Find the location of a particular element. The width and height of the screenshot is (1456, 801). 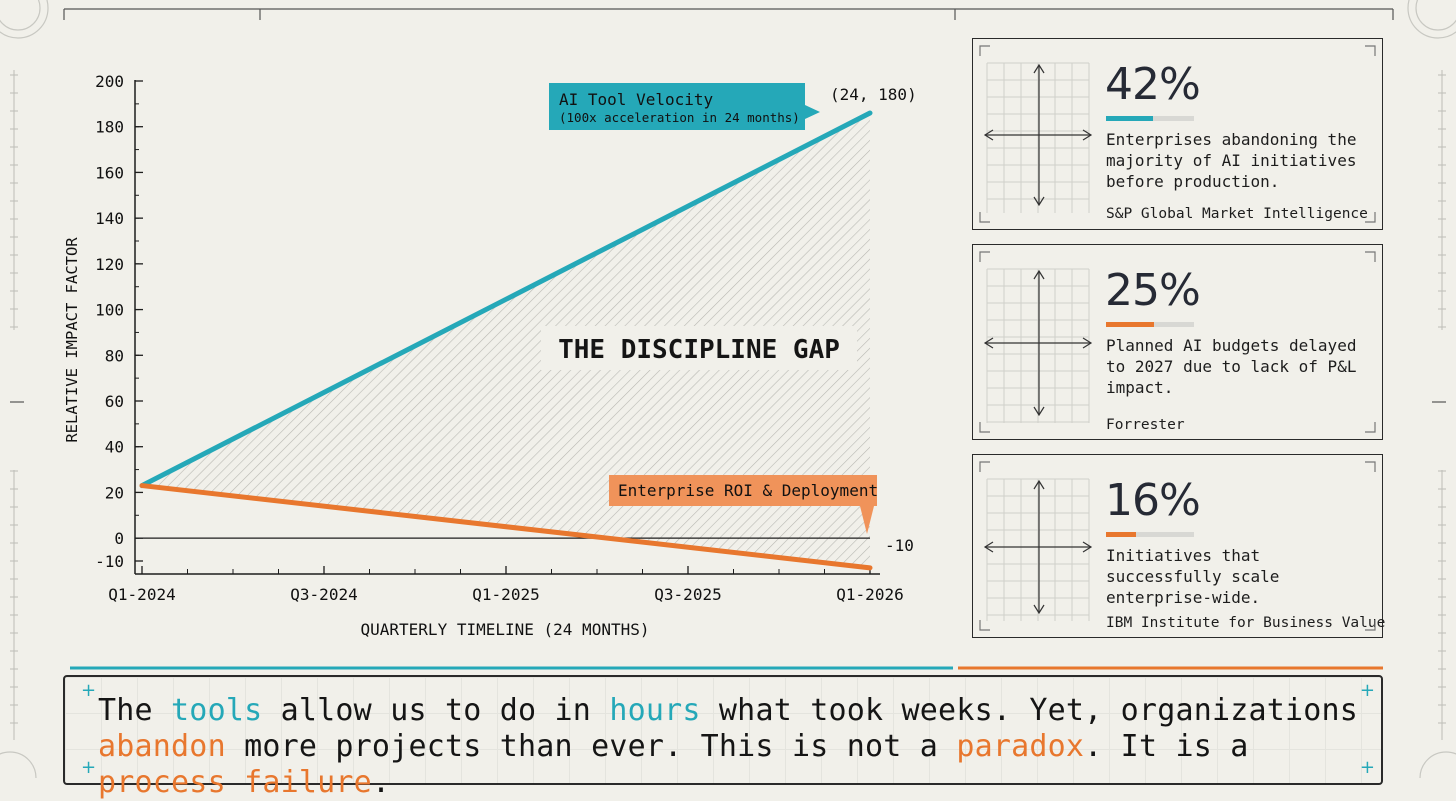

gap-label: THE DISCIPLINE GAP is located at coordinates (699, 350).